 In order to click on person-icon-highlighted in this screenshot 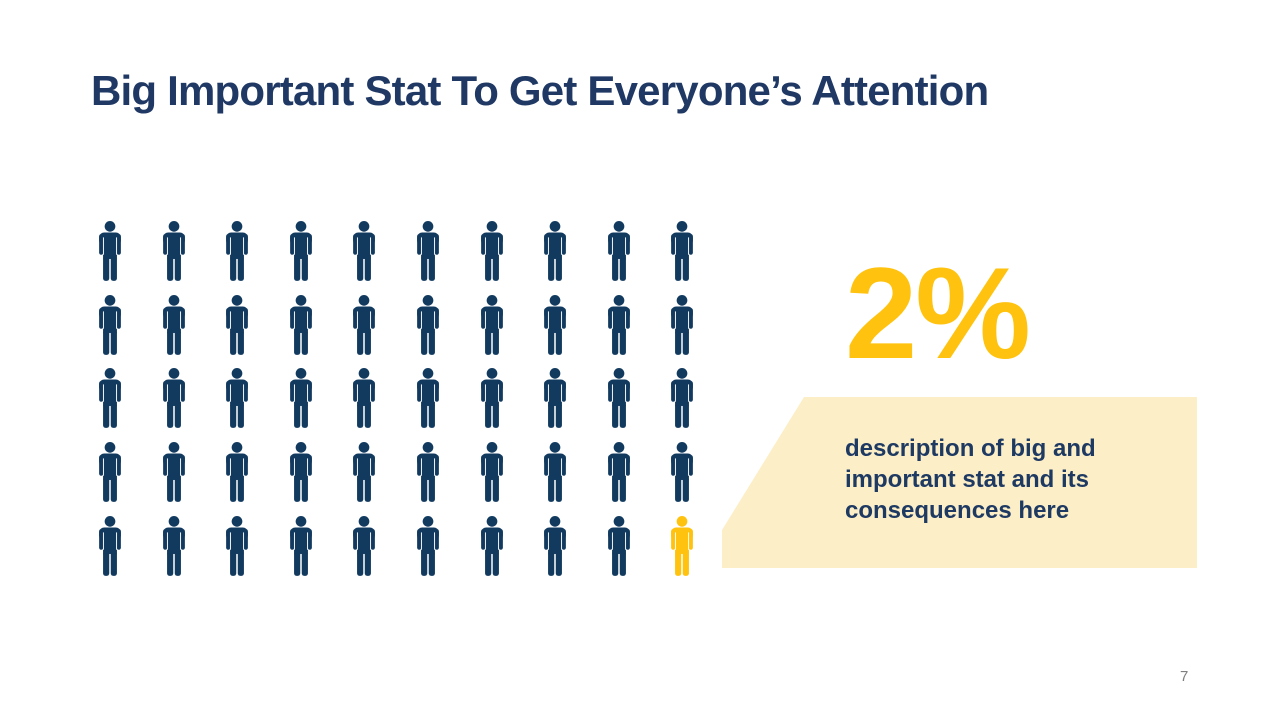, I will do `click(682, 545)`.